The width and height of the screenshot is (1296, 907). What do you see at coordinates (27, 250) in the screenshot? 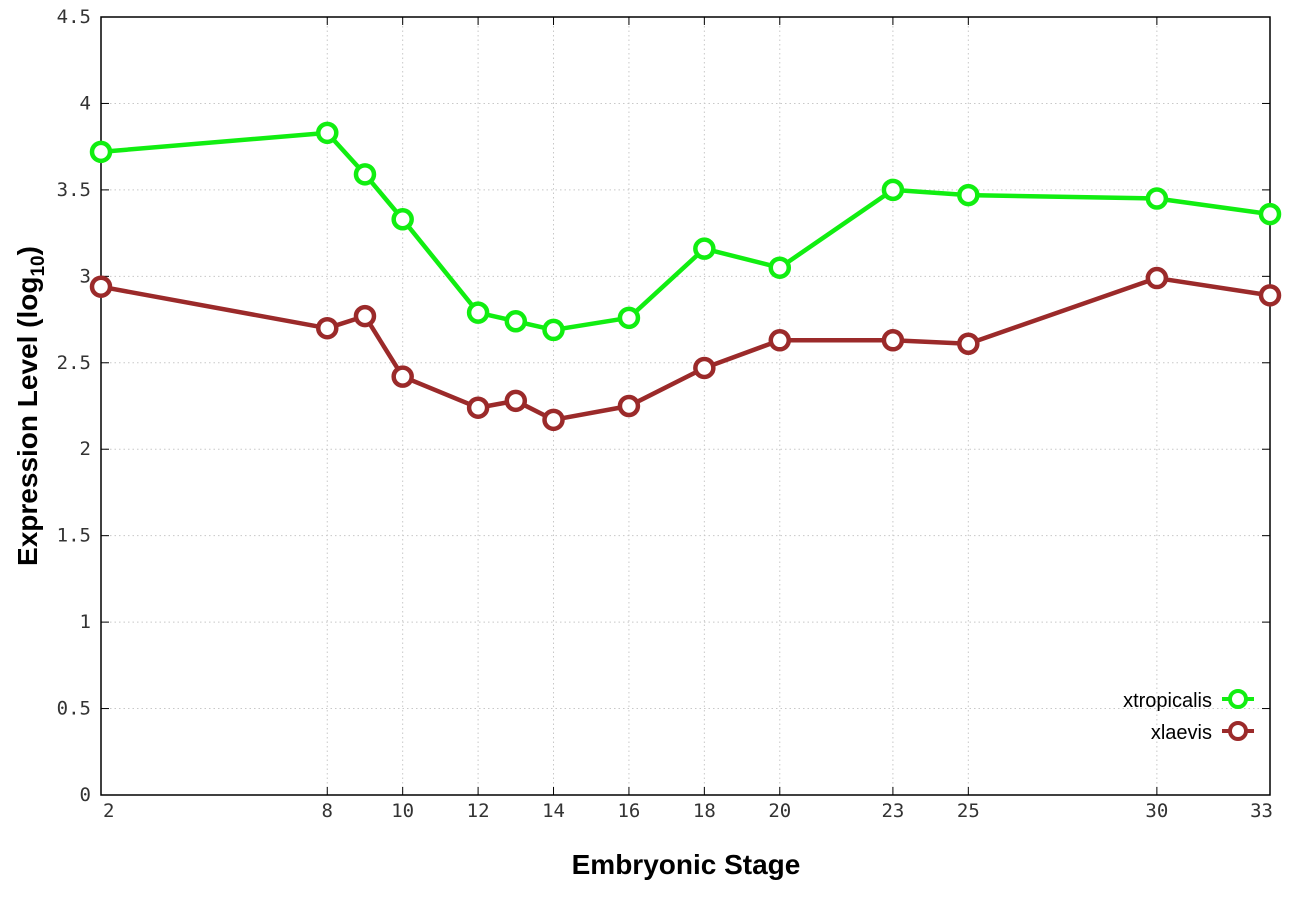
I see `y-axis-title-close: )` at bounding box center [27, 250].